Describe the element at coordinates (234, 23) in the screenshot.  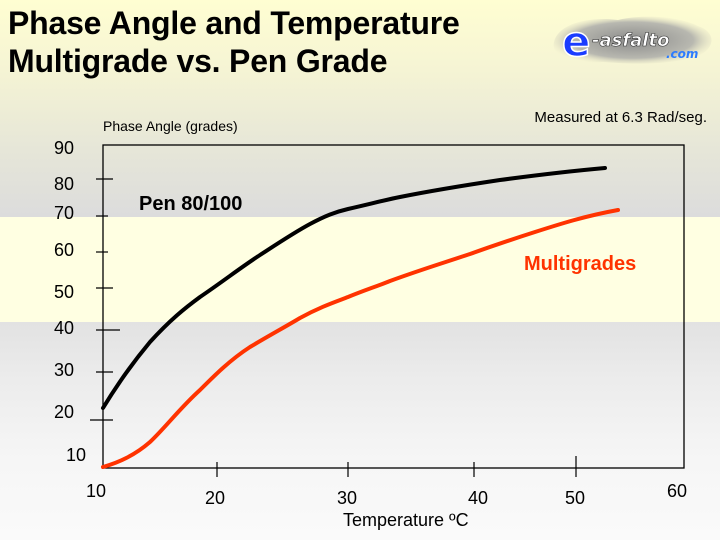
I see `title-line-1: Phase Angle and Temperature` at that location.